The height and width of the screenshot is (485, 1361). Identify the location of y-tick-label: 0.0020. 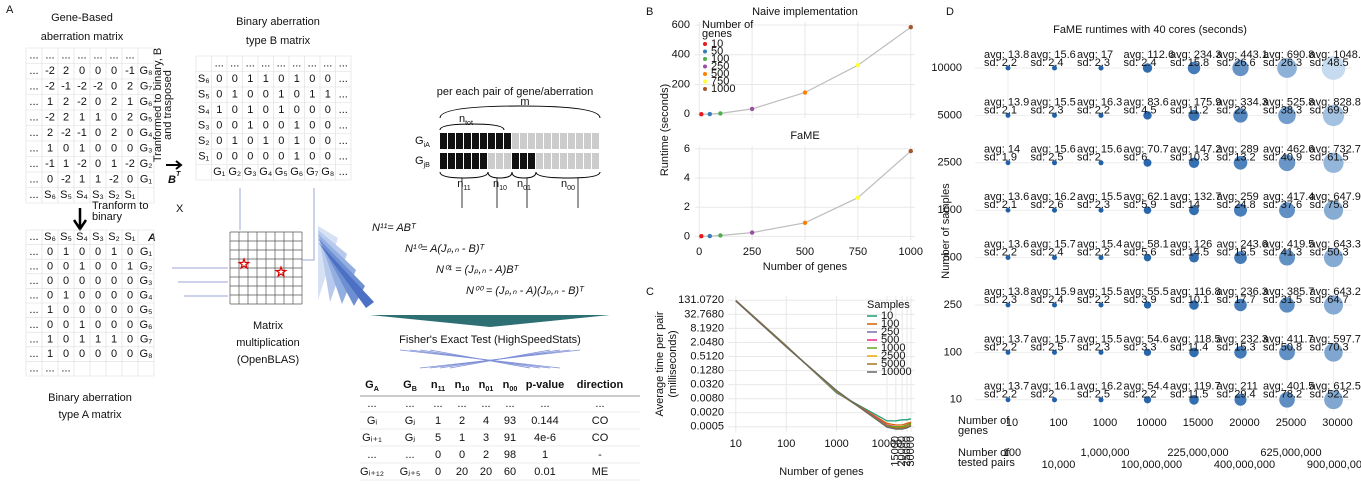
(707, 413).